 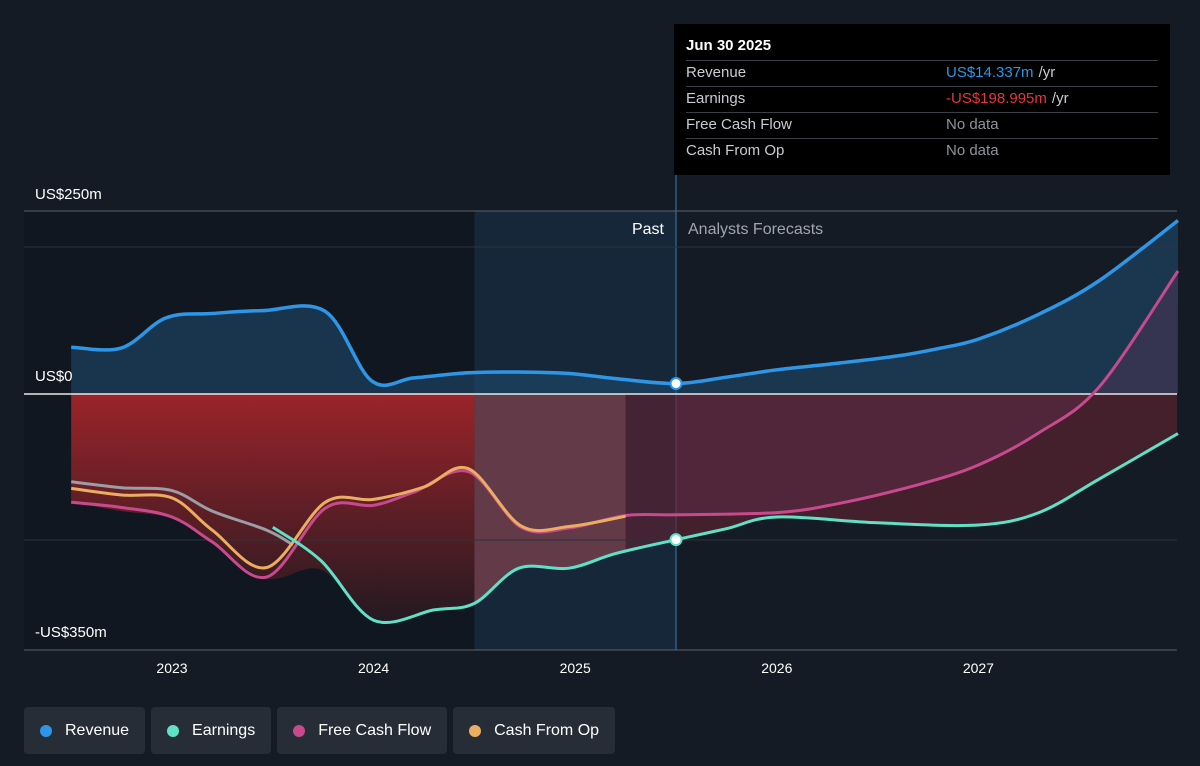 What do you see at coordinates (716, 98) in the screenshot?
I see `tooltip-label: Earnings` at bounding box center [716, 98].